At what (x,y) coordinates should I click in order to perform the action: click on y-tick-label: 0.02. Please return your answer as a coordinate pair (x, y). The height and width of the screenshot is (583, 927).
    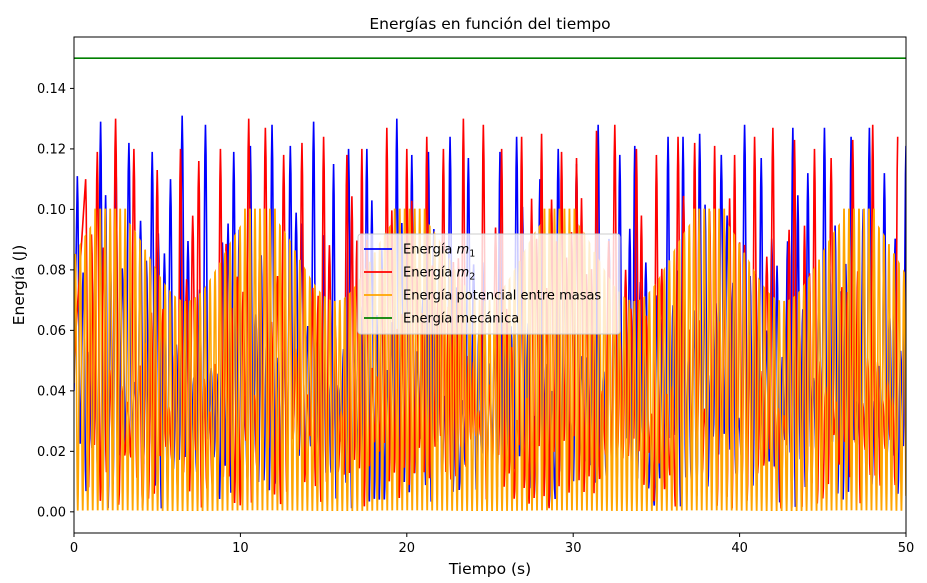
    Looking at the image, I should click on (51, 452).